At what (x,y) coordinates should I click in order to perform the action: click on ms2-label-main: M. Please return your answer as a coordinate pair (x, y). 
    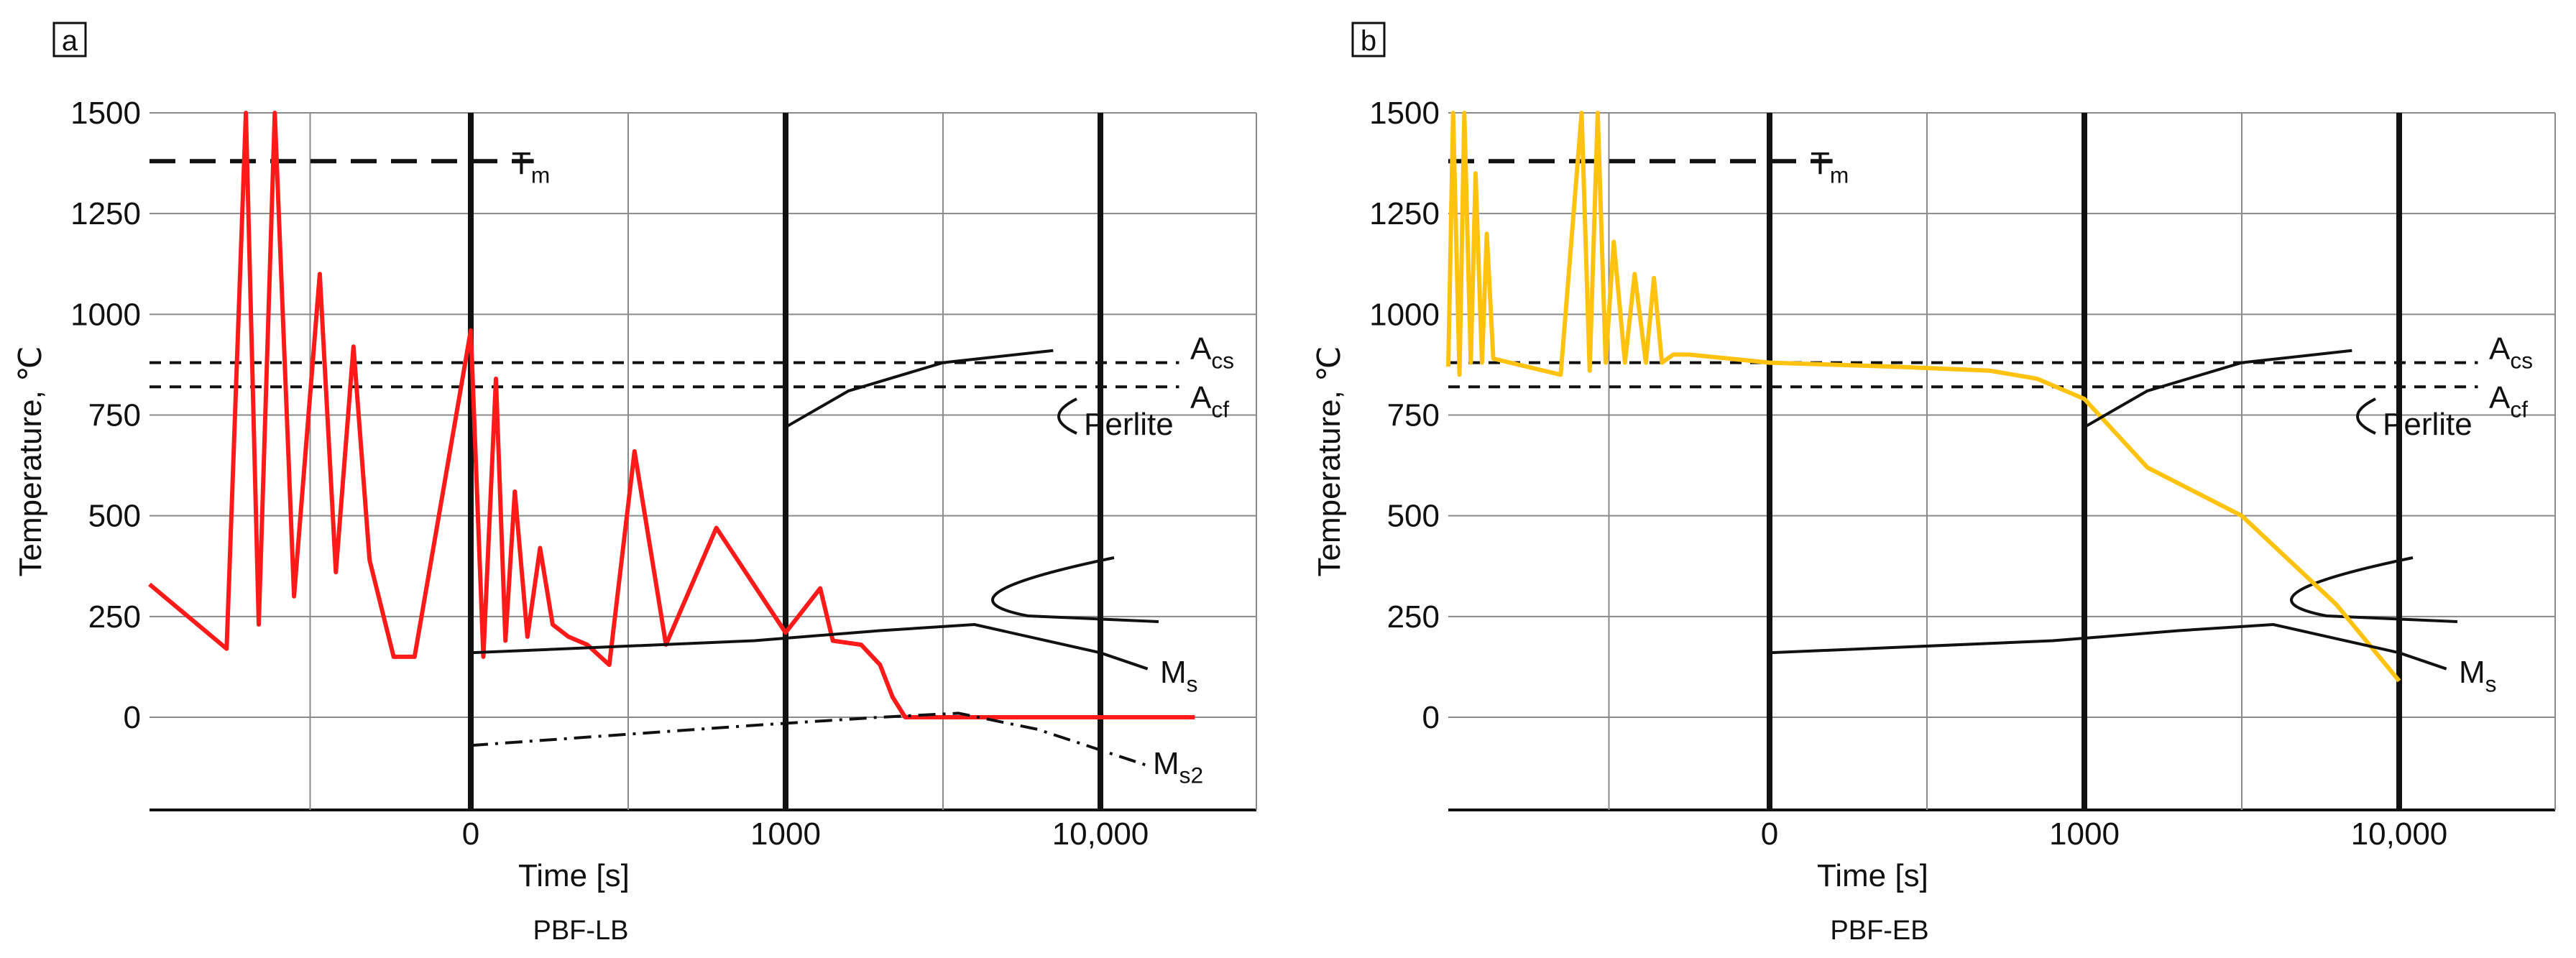
    Looking at the image, I should click on (1166, 763).